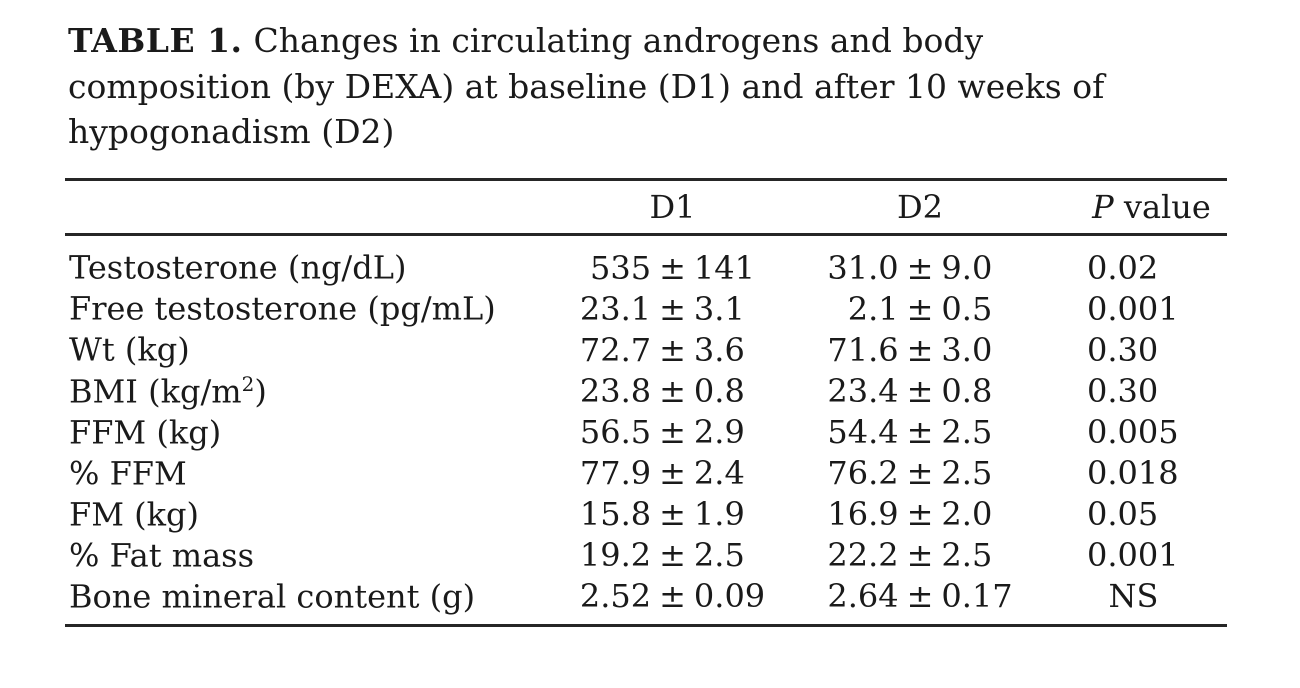 The image size is (1300, 688). Describe the element at coordinates (863, 596) in the screenshot. I see `d2-mean: 2.64` at that location.